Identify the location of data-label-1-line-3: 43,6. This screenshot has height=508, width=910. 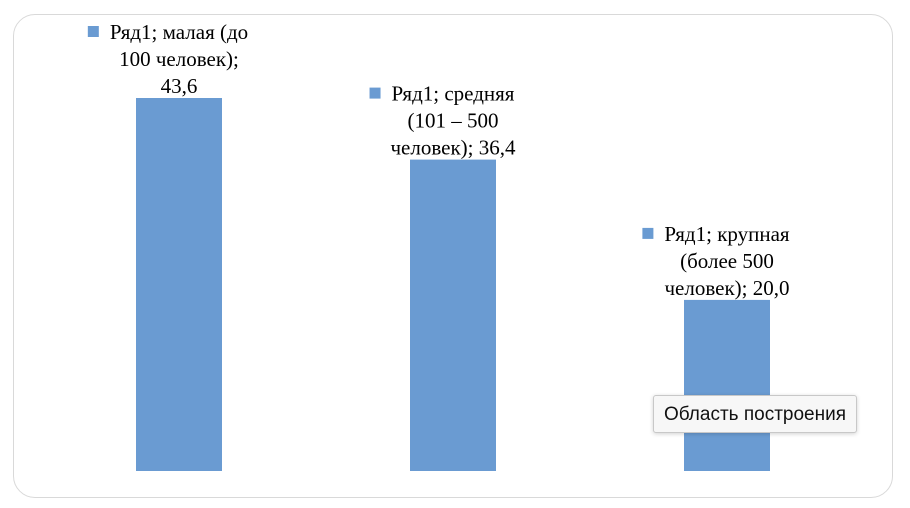
(179, 86).